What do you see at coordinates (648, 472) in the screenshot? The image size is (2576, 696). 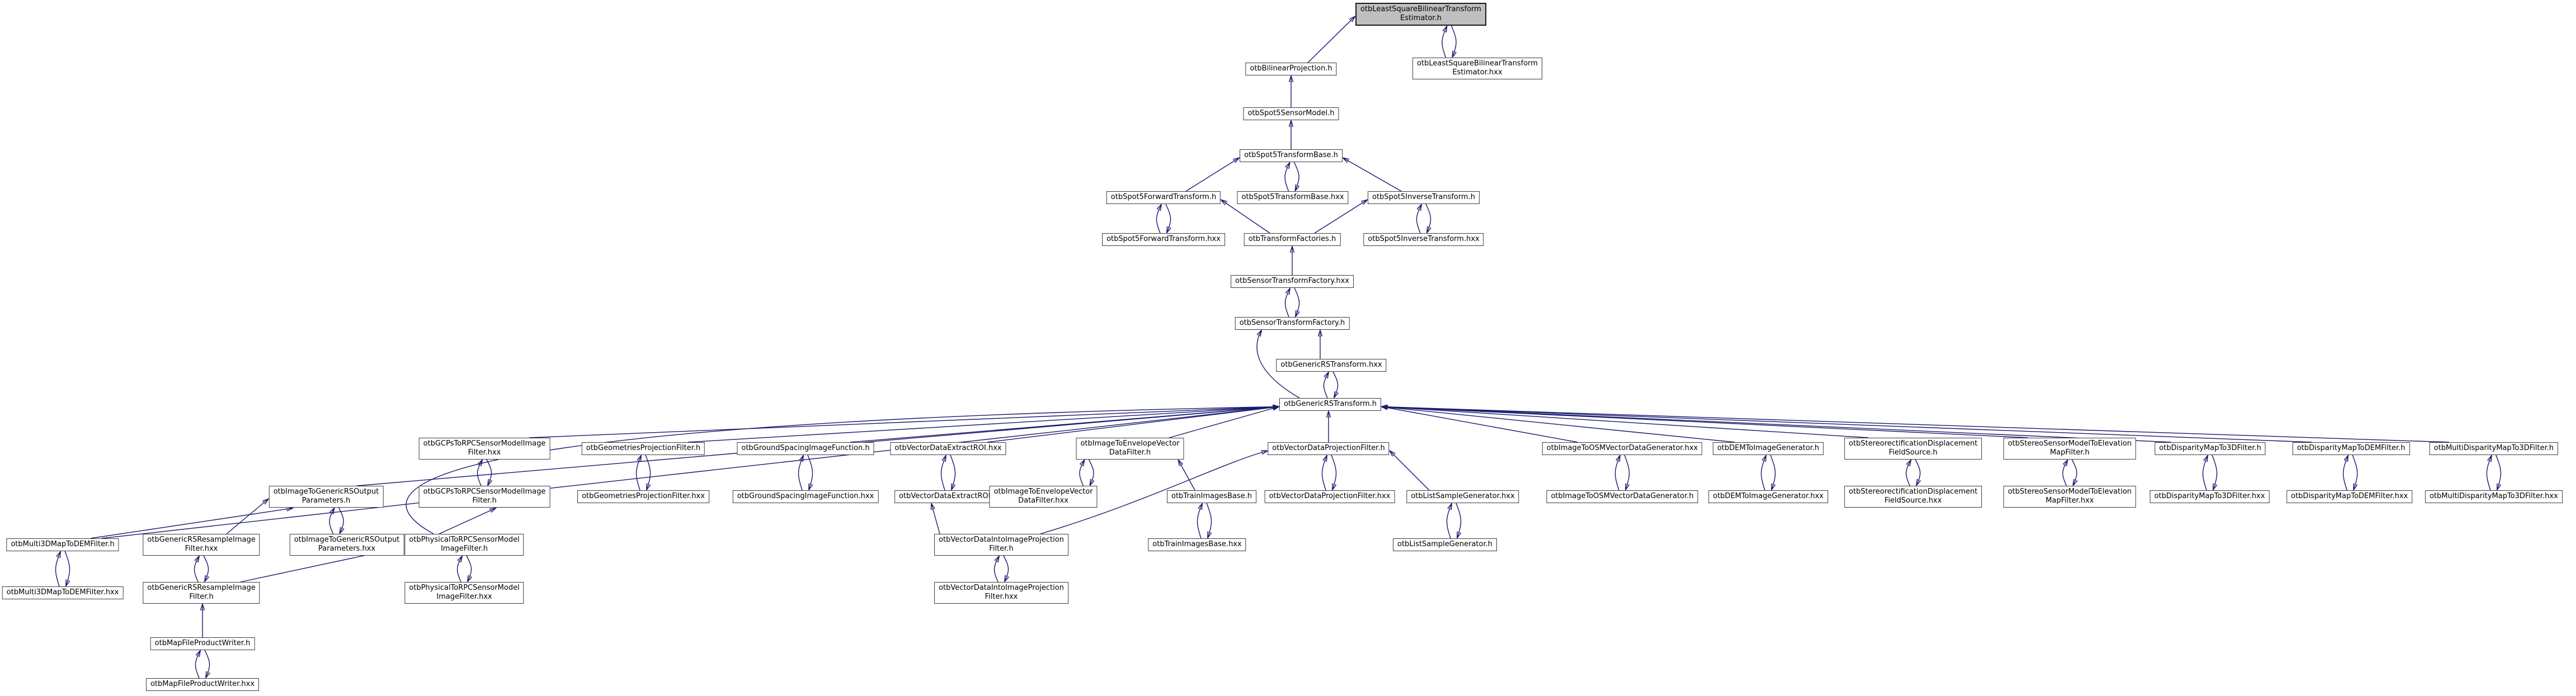 I see `pair-edge-geometries_projection_filter_h-to-geometries_projection_filter_hxx` at bounding box center [648, 472].